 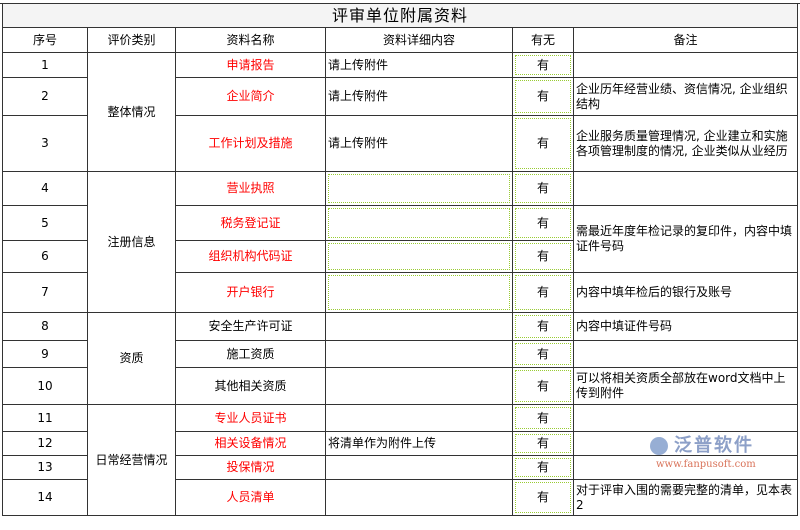 I want to click on material-name: 税务登记证, so click(x=250, y=223).